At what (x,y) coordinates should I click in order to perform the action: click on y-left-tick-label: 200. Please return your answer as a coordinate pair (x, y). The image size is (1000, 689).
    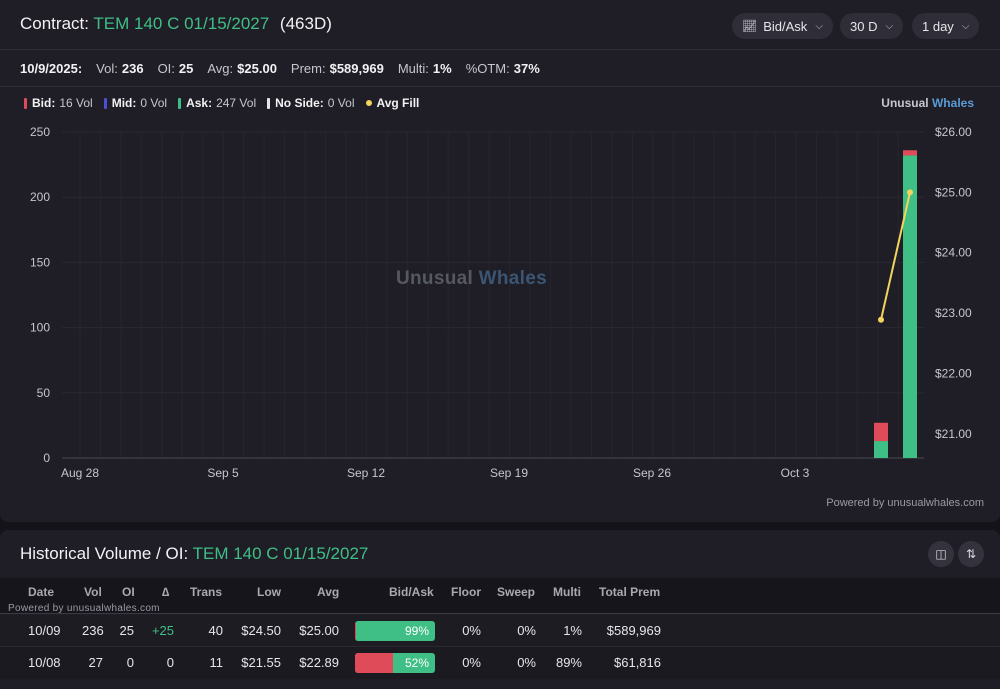
    Looking at the image, I should click on (40, 197).